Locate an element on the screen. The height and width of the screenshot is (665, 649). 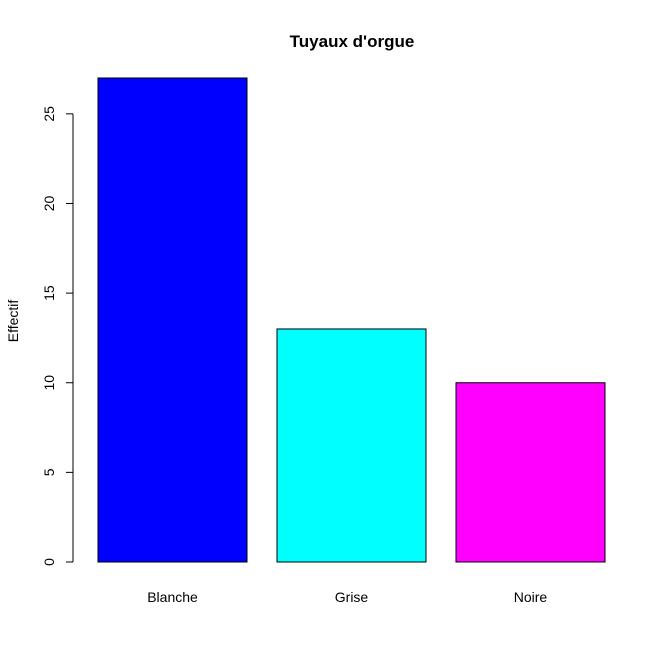
x-axis-labels: Blanche Grise Noire is located at coordinates (347, 597).